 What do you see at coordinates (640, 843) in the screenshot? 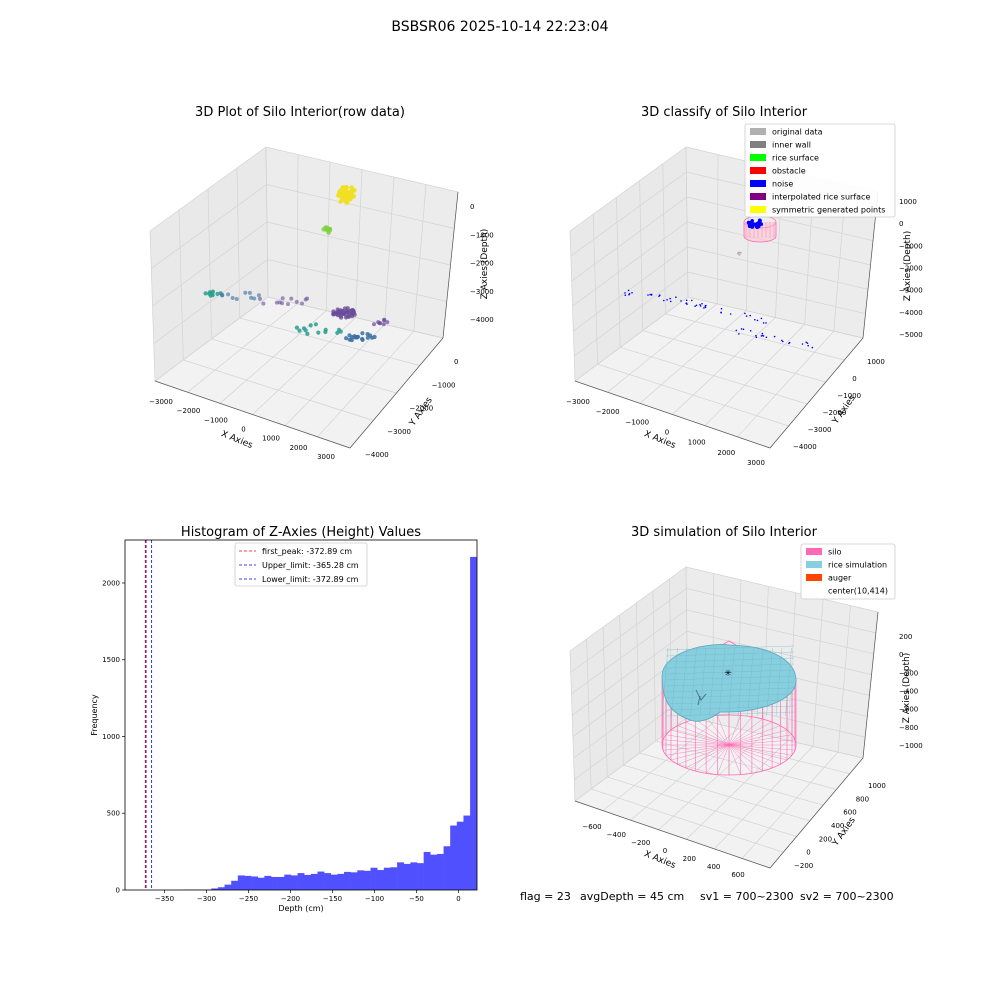
I see `panel4-x-tick: −200` at bounding box center [640, 843].